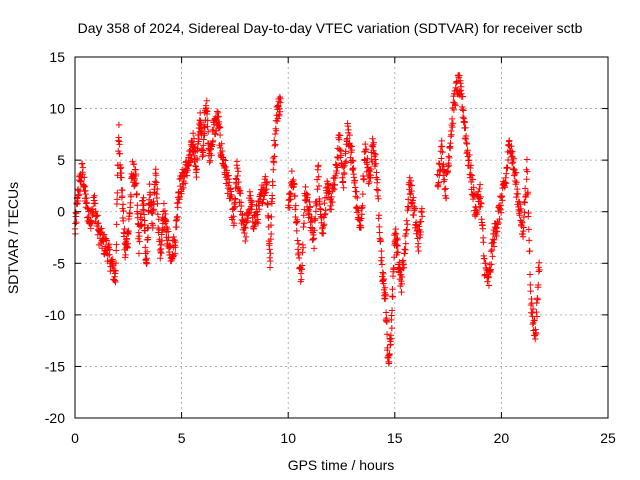 This screenshot has width=640, height=480. I want to click on y-tick-label: 15, so click(57, 57).